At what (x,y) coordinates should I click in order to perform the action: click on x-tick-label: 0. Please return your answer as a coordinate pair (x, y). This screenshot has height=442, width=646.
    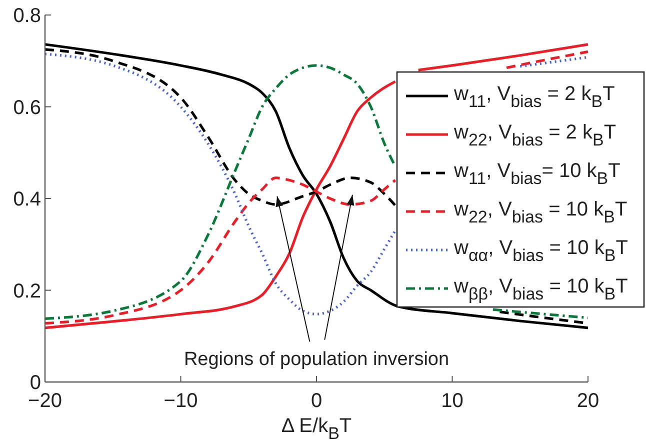
    Looking at the image, I should click on (316, 401).